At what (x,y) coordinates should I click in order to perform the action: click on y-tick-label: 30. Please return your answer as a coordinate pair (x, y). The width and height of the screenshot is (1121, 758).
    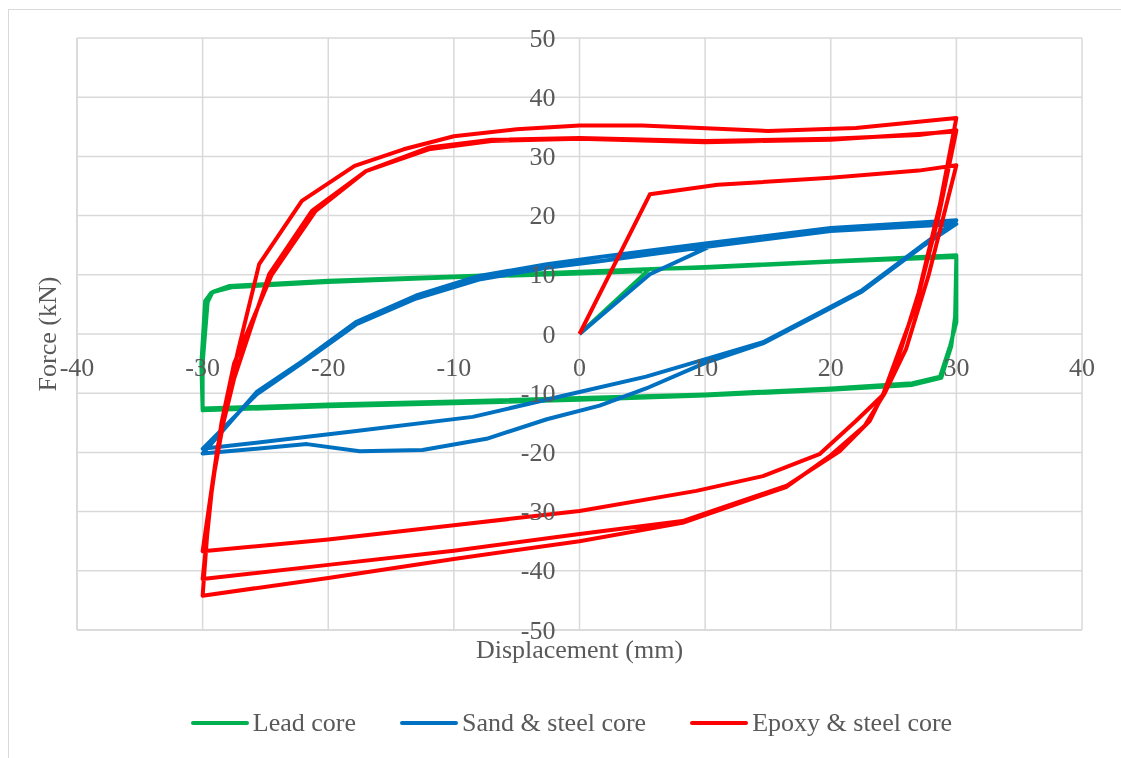
    Looking at the image, I should click on (542, 156).